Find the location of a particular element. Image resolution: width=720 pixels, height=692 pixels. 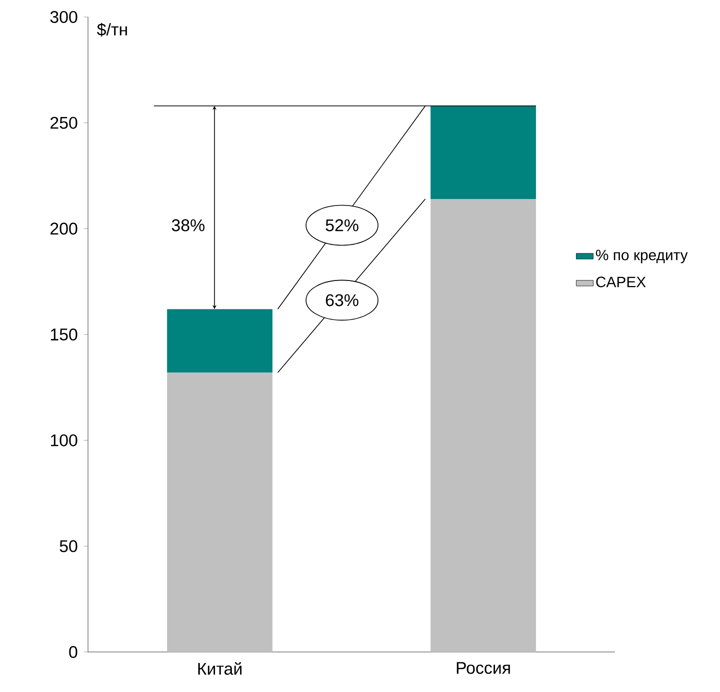

legend-label: CAPEX is located at coordinates (621, 282).